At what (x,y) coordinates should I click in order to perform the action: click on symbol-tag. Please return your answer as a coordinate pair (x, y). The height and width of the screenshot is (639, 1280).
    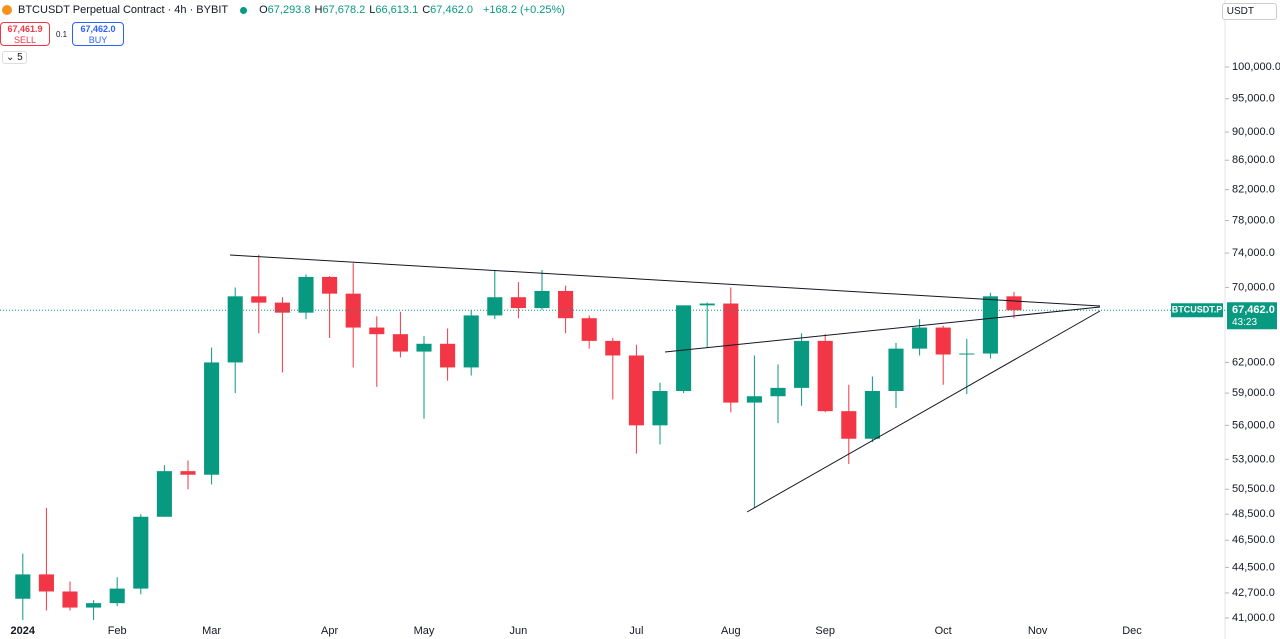
    Looking at the image, I should click on (1197, 310).